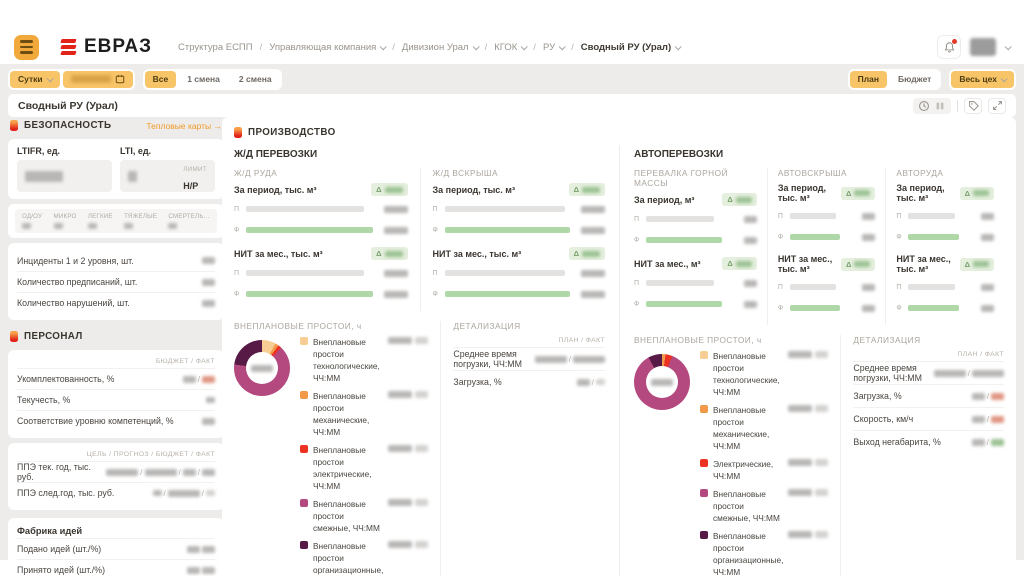  What do you see at coordinates (68, 47) in the screenshot?
I see `evraz-logo-icon` at bounding box center [68, 47].